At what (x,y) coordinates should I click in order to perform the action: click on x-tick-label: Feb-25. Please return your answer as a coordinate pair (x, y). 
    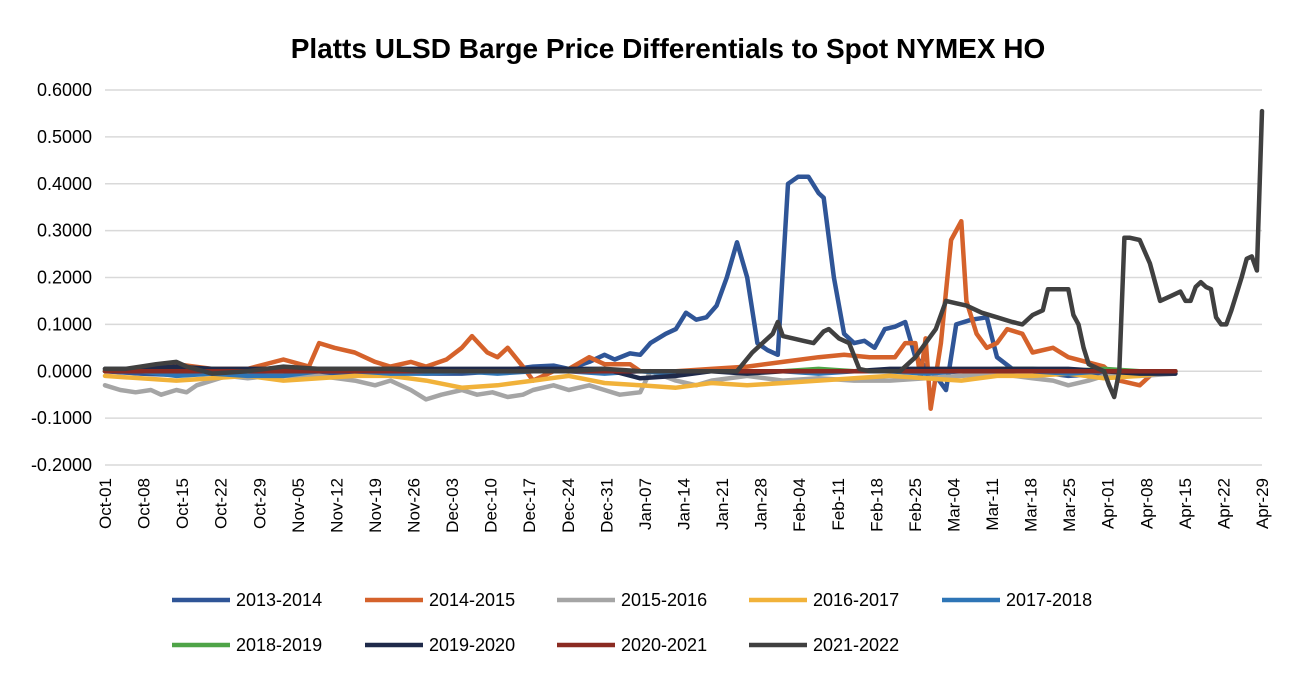
    Looking at the image, I should click on (915, 505).